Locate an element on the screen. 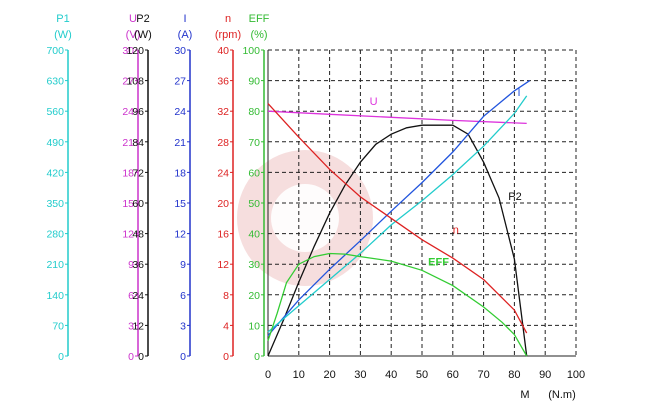  y-tick-label: 96 is located at coordinates (138, 112).